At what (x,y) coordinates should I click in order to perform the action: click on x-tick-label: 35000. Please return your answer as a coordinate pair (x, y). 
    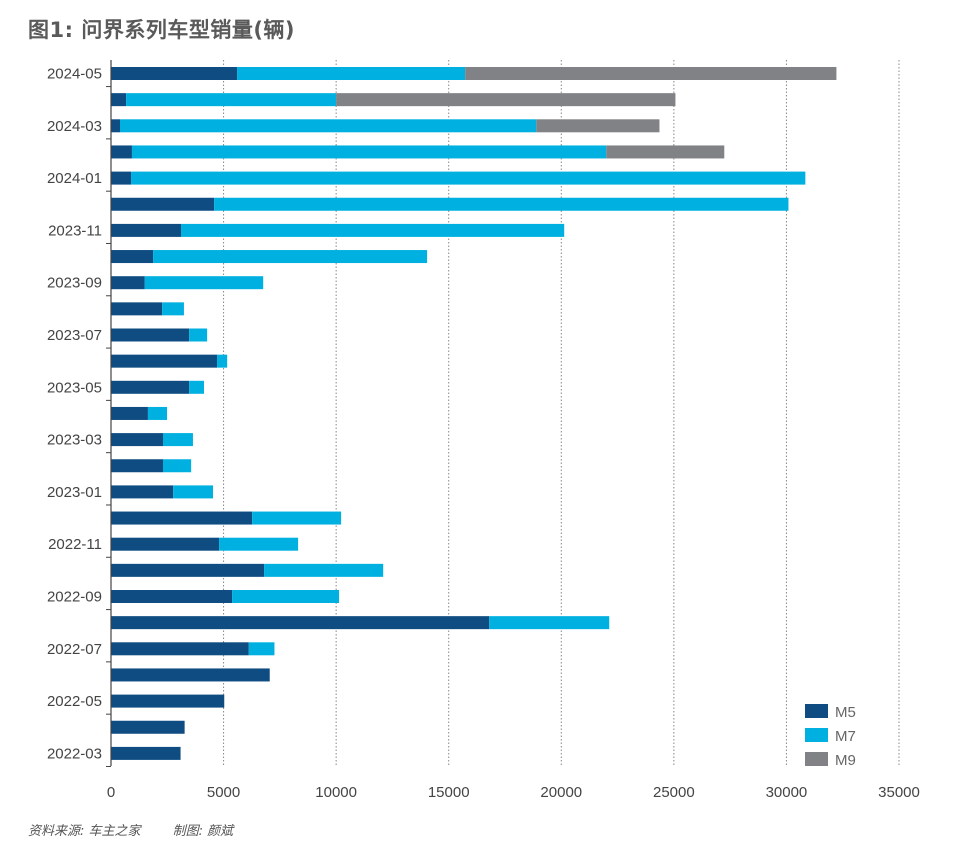
    Looking at the image, I should click on (899, 792).